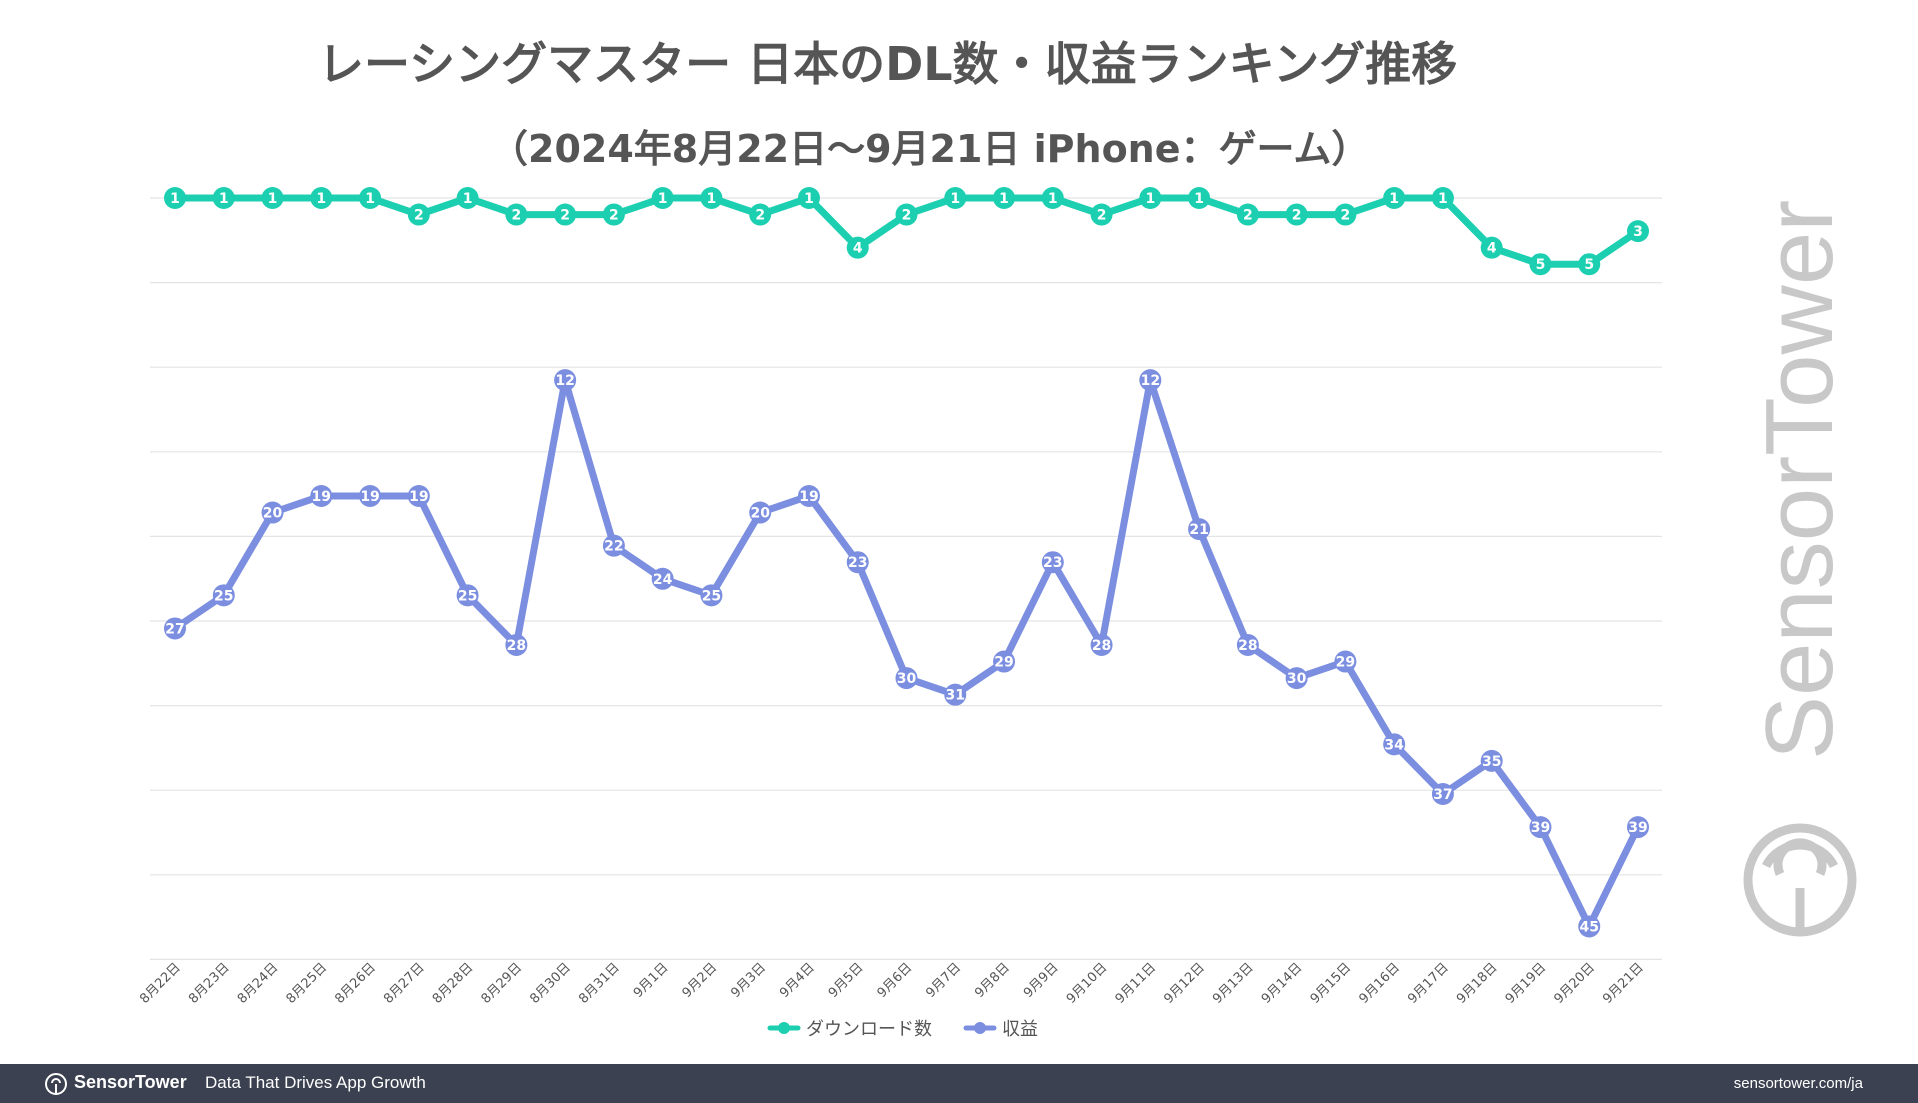 The image size is (1918, 1103). I want to click on x-tick-label: 9月3日, so click(748, 980).